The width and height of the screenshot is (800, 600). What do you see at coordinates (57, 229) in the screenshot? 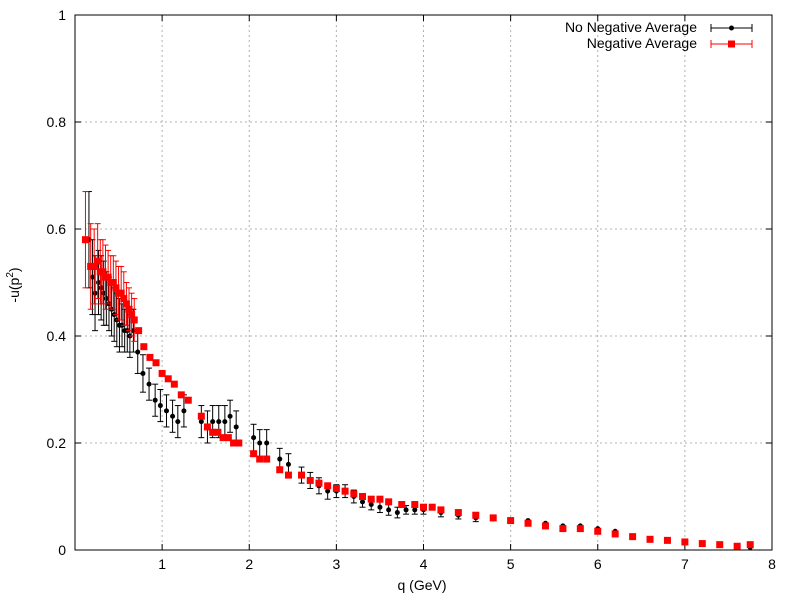
I see `y-tick-label: 0.6` at bounding box center [57, 229].